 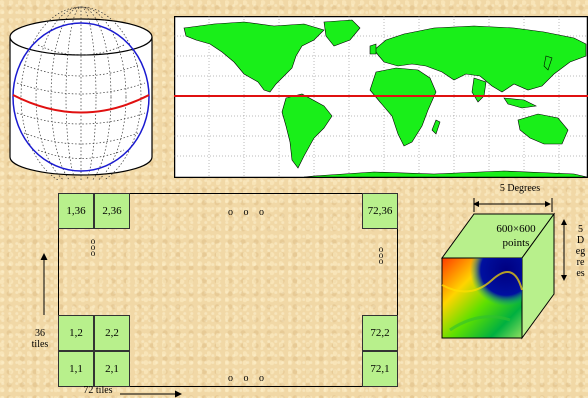 What do you see at coordinates (98, 390) in the screenshot?
I see `cols-label: 72 tiles` at bounding box center [98, 390].